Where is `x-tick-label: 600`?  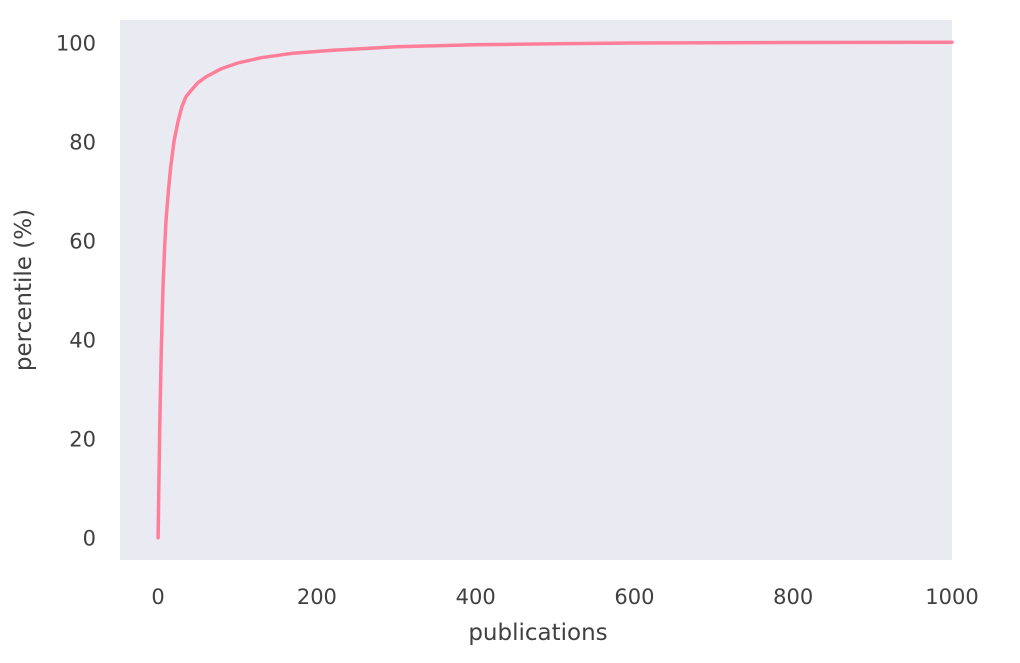 x-tick-label: 600 is located at coordinates (634, 597).